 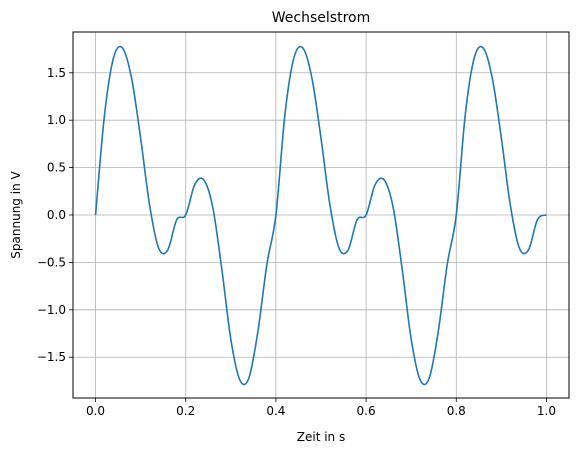 I want to click on x-axis-label: Zeit in s, so click(x=321, y=437).